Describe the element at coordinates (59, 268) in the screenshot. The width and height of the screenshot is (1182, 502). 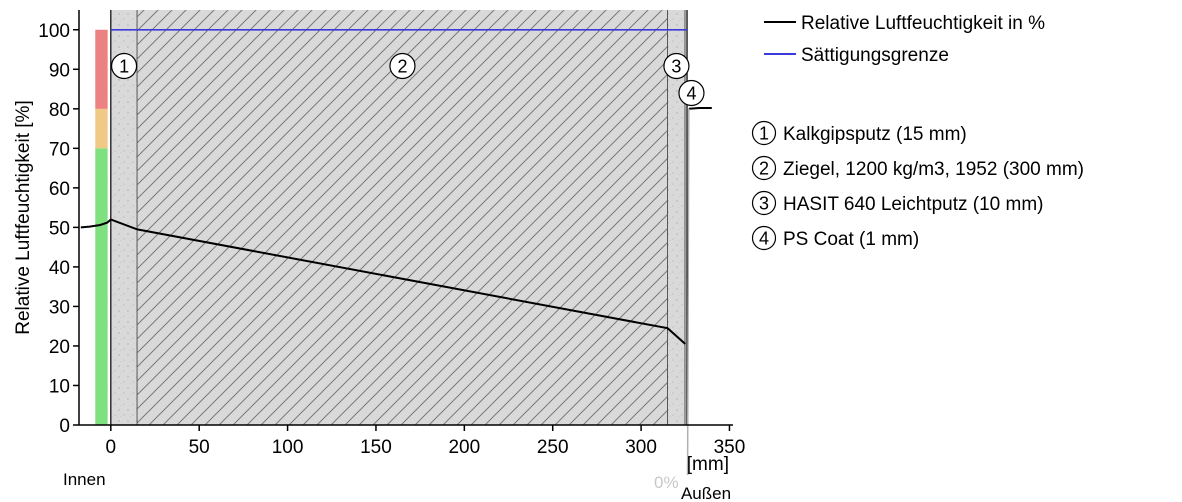
I see `y-tick-label-40: 40` at that location.